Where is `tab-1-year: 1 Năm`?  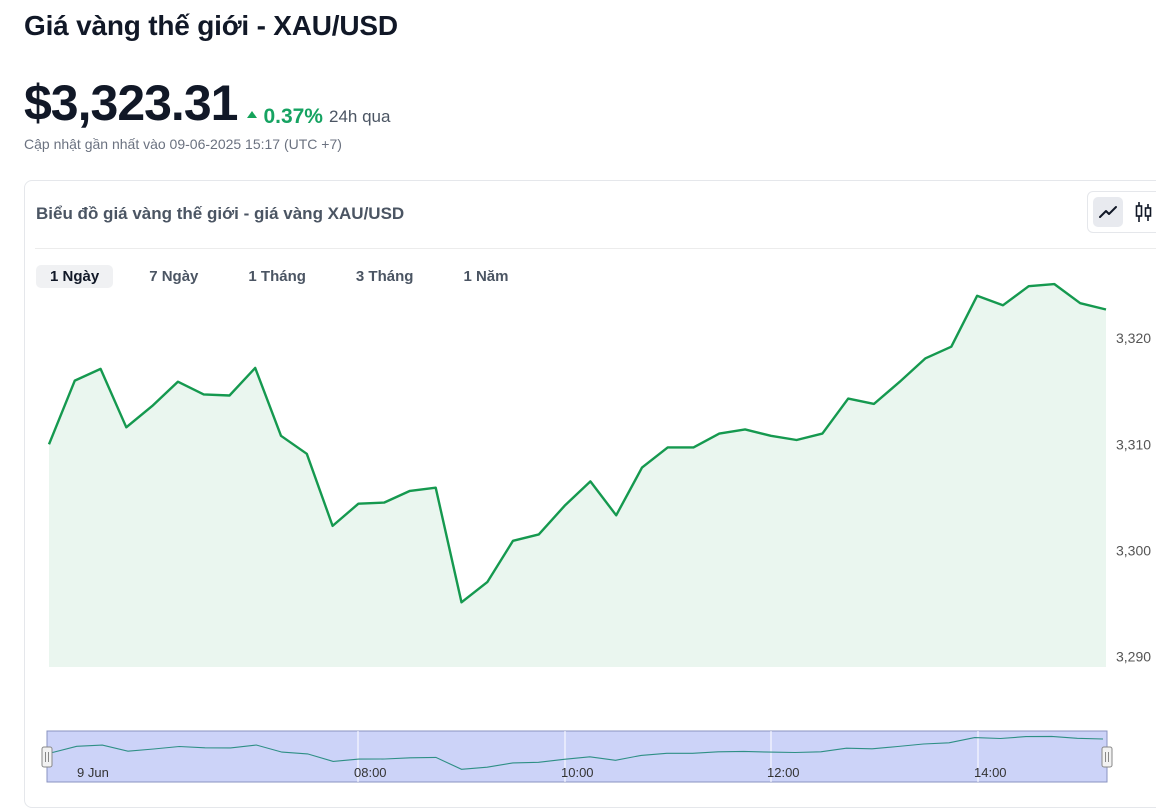 tab-1-year: 1 Năm is located at coordinates (486, 276).